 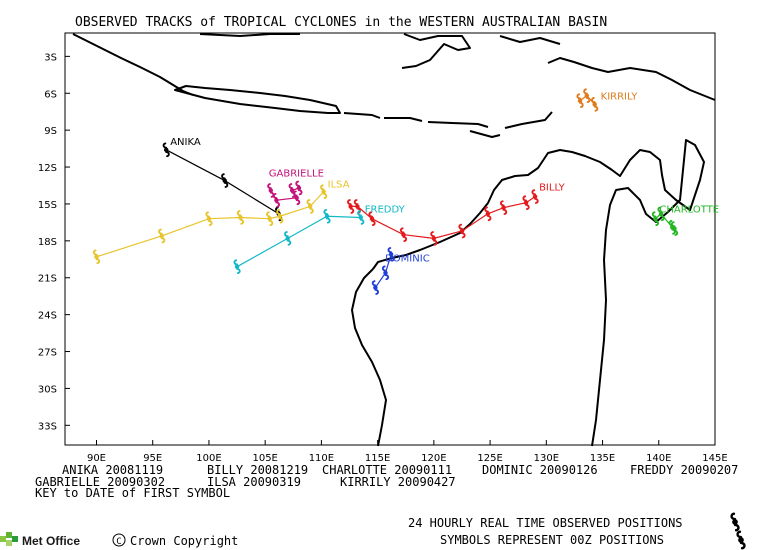 I want to click on track-gabrielle: GABRIELLE, so click(x=295, y=188).